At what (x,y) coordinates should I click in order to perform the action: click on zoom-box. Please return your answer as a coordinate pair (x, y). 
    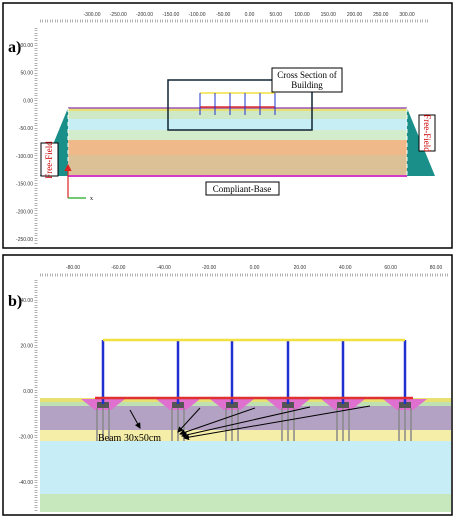
    Looking at the image, I should click on (240, 105).